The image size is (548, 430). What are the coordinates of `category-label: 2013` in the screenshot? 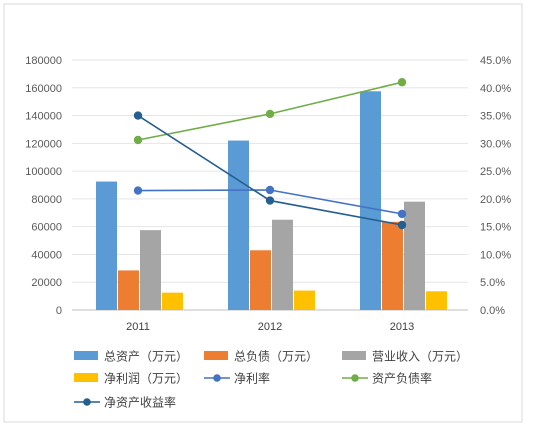 It's located at (402, 327).